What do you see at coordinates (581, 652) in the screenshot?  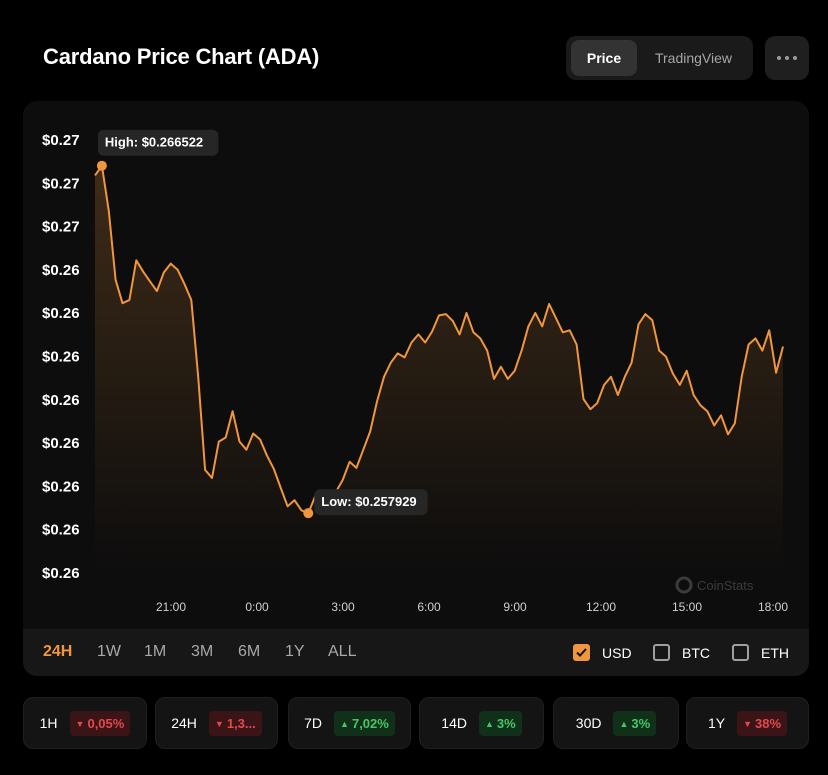 I see `checkmark-icon` at bounding box center [581, 652].